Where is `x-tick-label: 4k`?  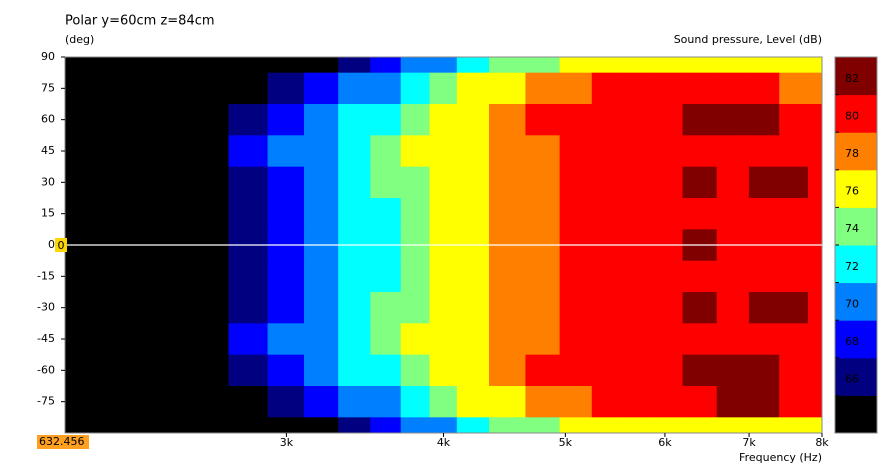
x-tick-label: 4k is located at coordinates (444, 442).